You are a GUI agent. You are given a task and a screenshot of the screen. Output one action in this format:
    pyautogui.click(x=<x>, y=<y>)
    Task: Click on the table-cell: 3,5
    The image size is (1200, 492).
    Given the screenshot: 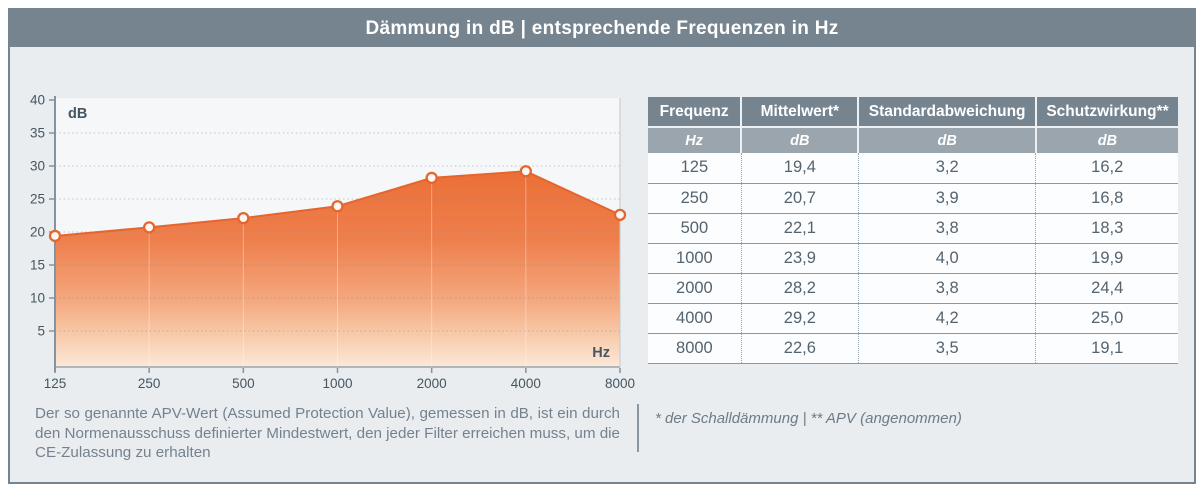 What is the action you would take?
    pyautogui.click(x=947, y=348)
    